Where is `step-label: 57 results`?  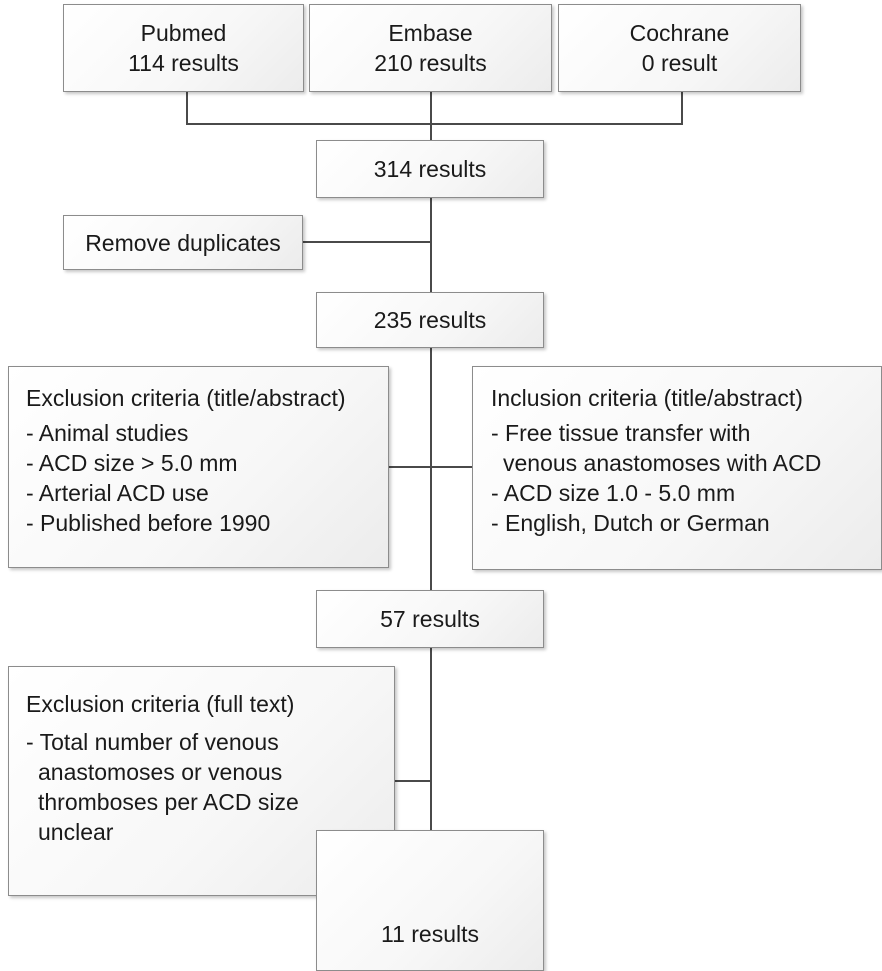 step-label: 57 results is located at coordinates (430, 619).